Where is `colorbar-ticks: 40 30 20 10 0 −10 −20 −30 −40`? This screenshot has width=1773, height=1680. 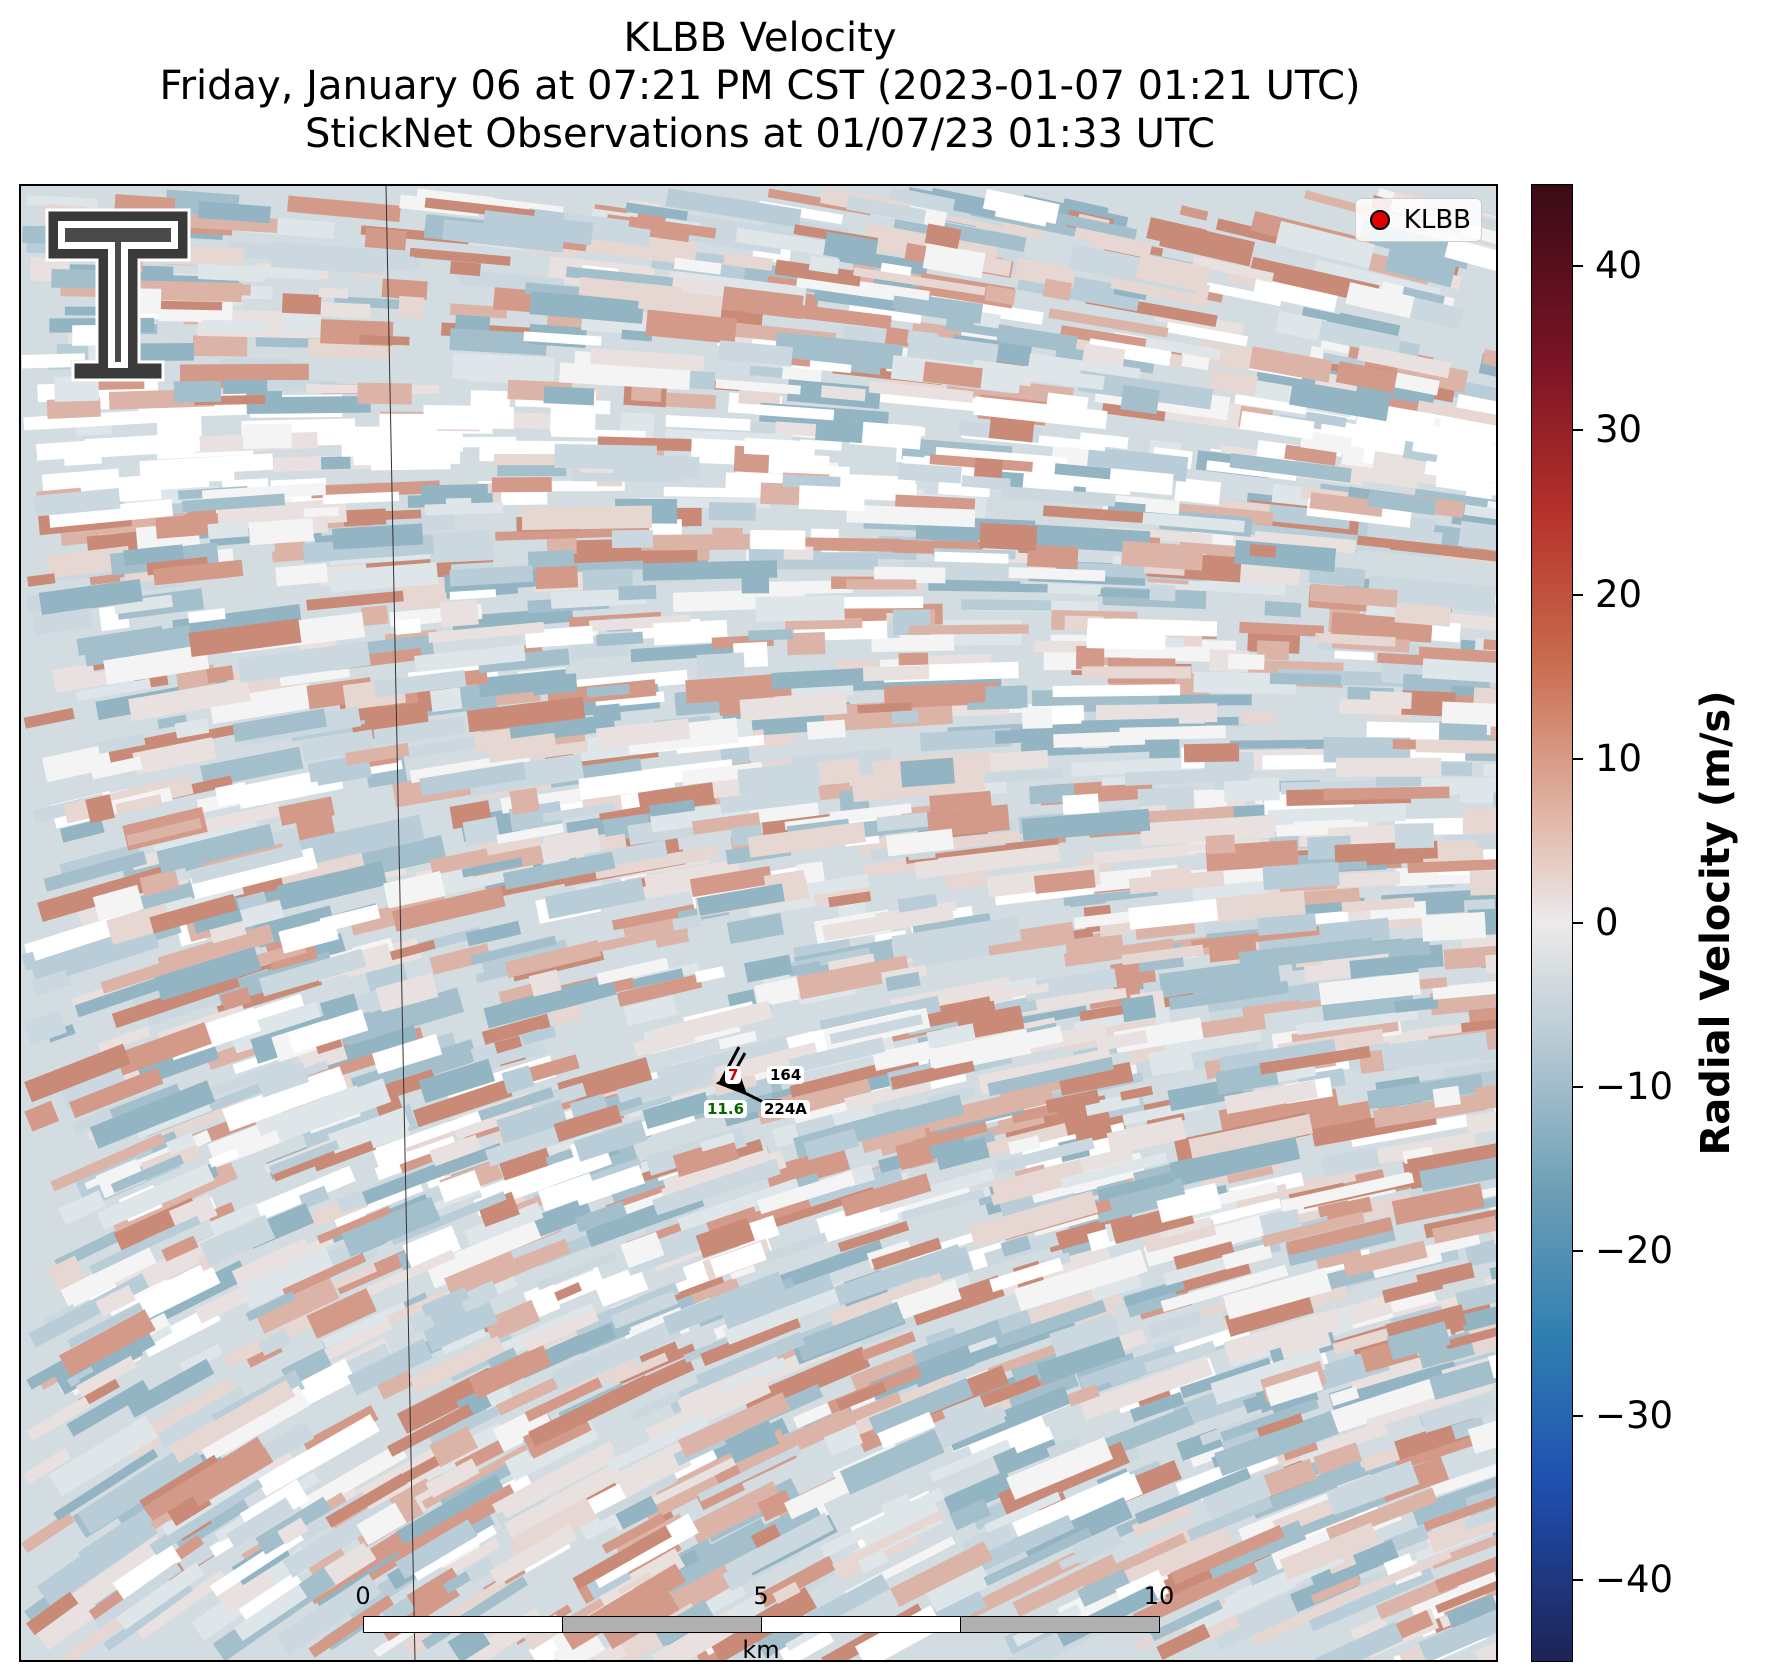 colorbar-ticks: 40 30 20 10 0 −10 −20 −30 −40 is located at coordinates (1643, 923).